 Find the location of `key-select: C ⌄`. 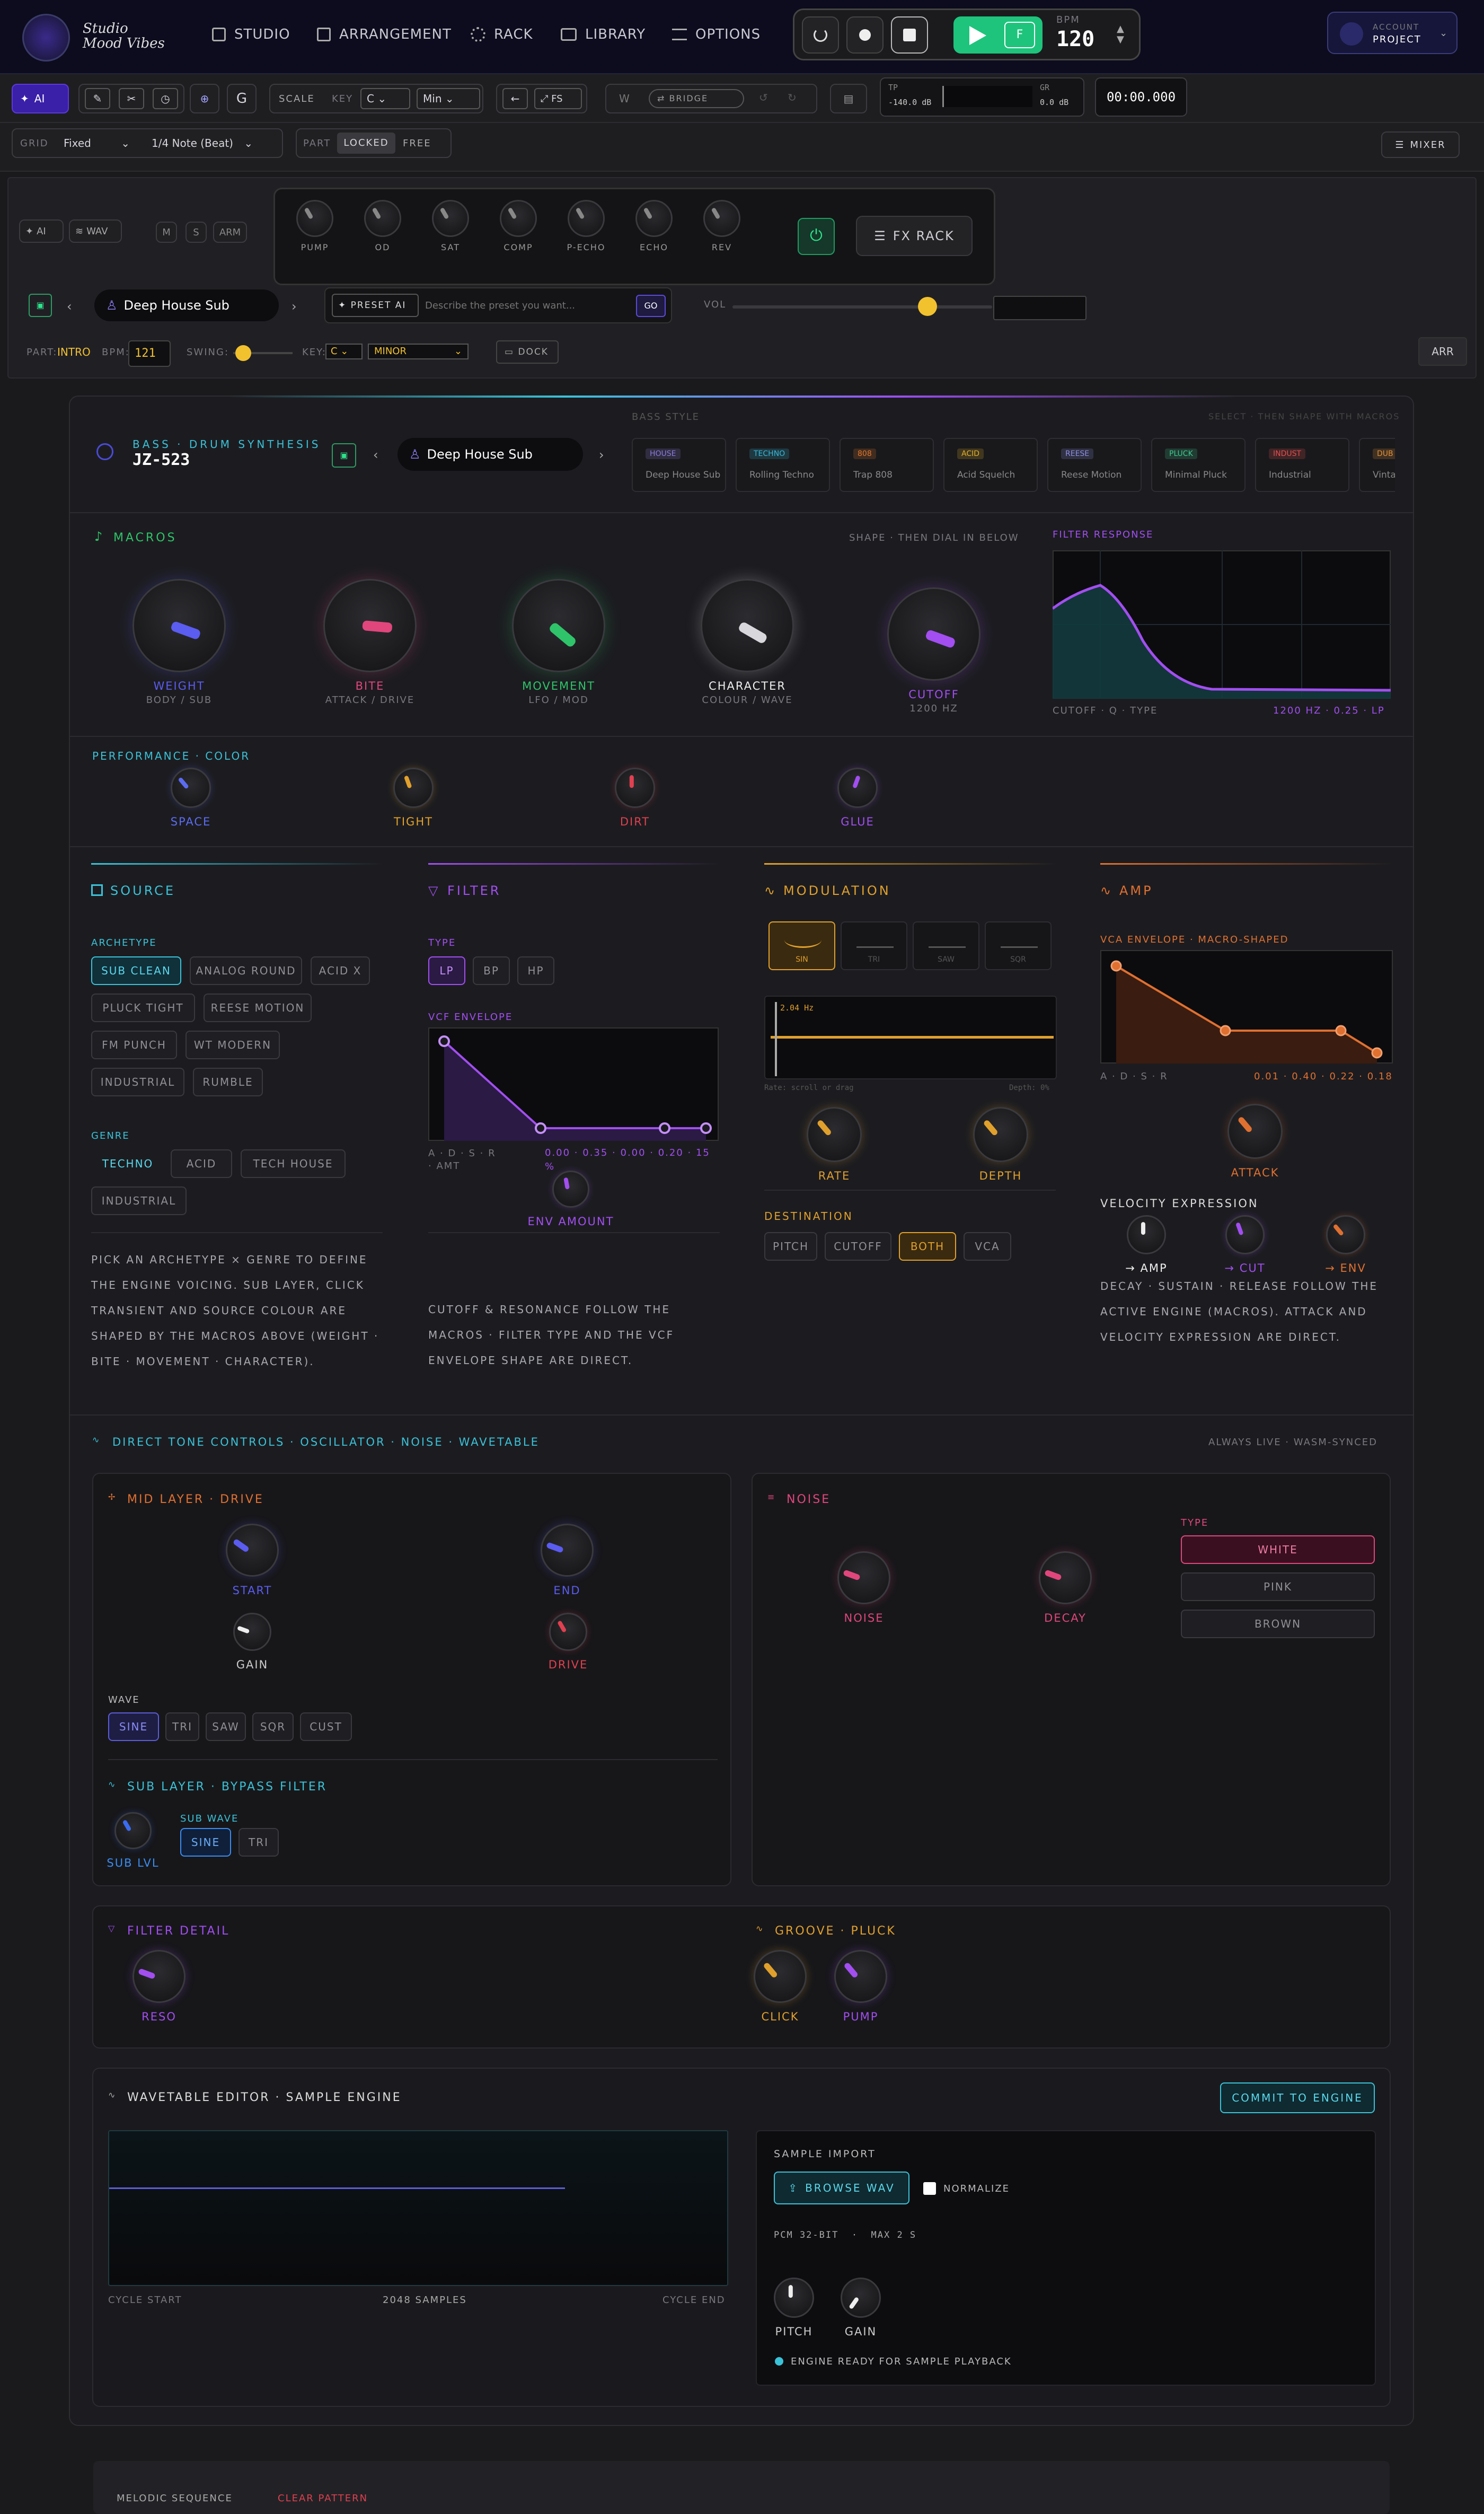

key-select: C ⌄ is located at coordinates (344, 351).